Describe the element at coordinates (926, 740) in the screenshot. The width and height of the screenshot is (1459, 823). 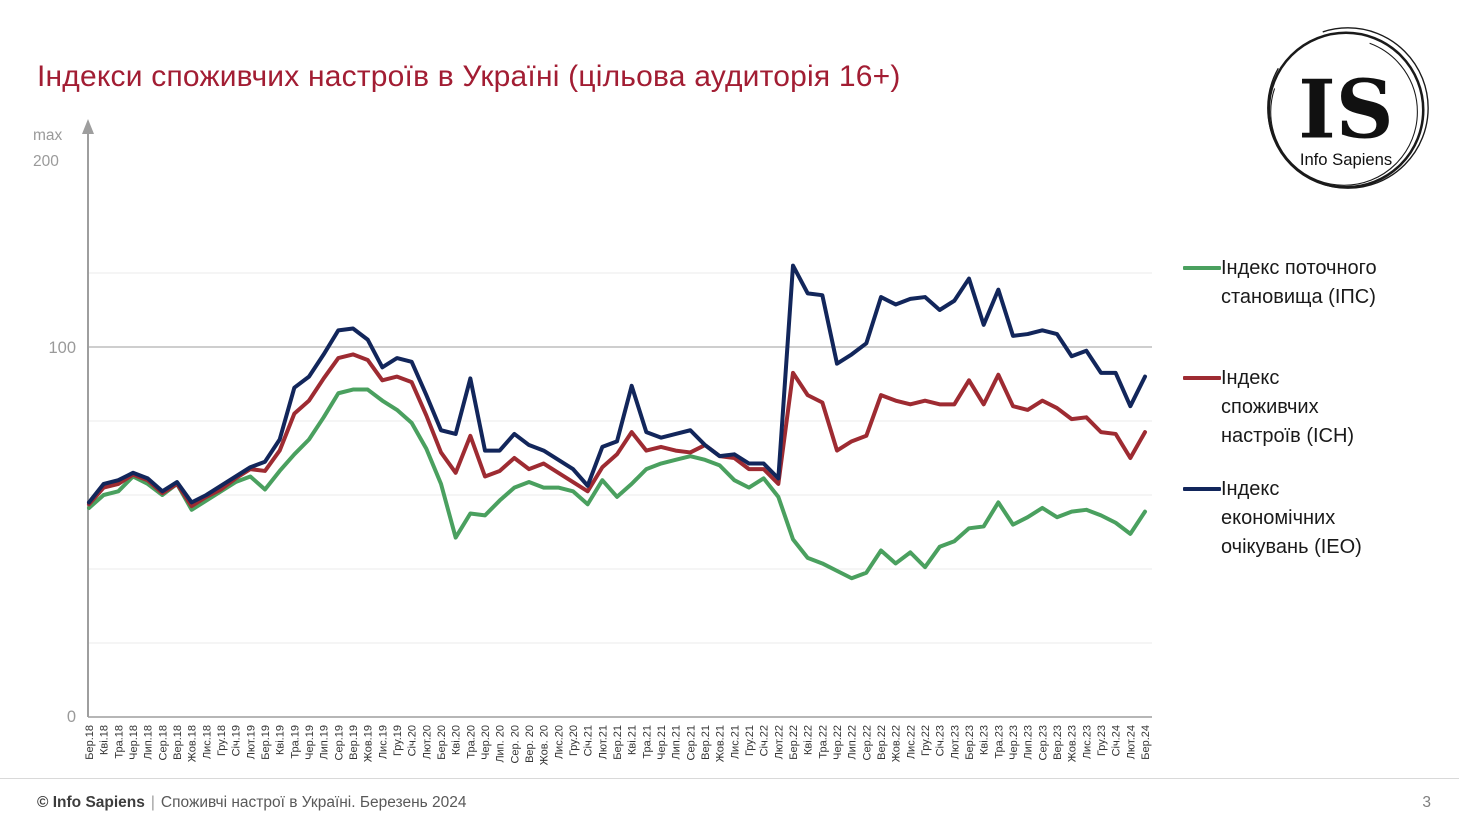
I see `x-tick-label: Гру.22` at that location.